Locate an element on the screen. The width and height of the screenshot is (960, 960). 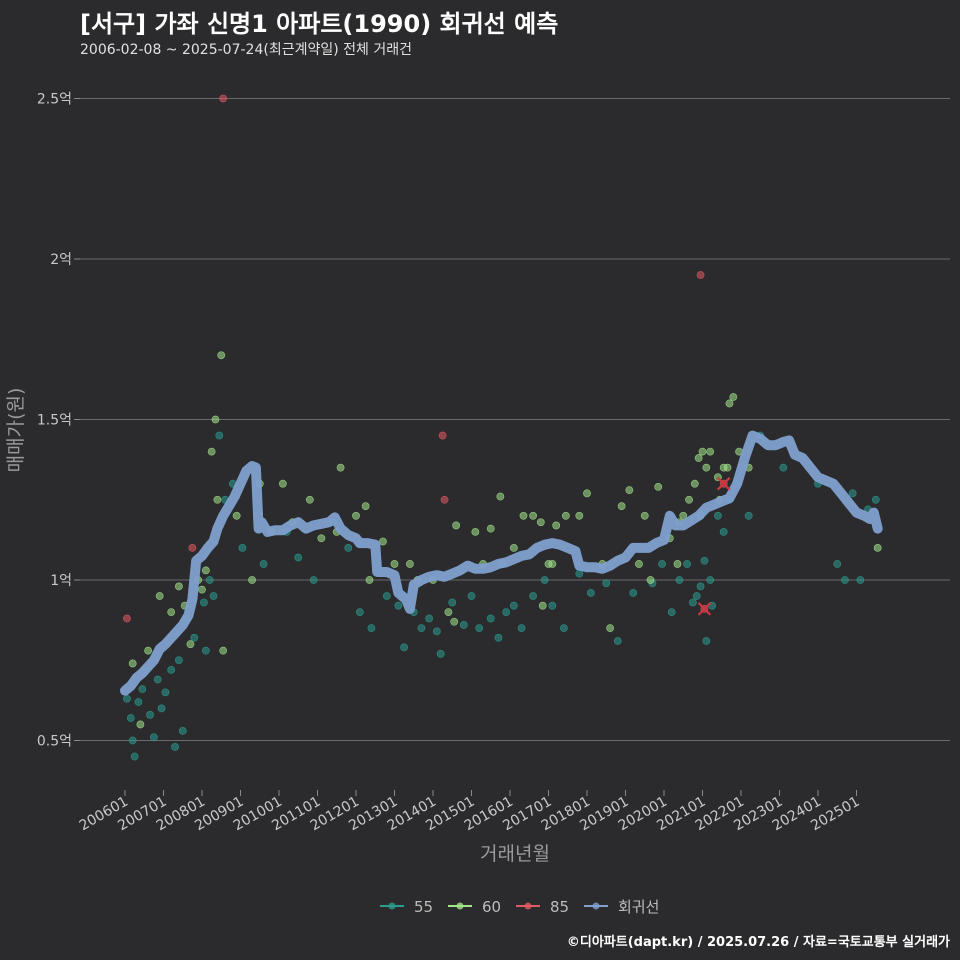
legend: 55 60 85 회귀선 is located at coordinates (519, 907).